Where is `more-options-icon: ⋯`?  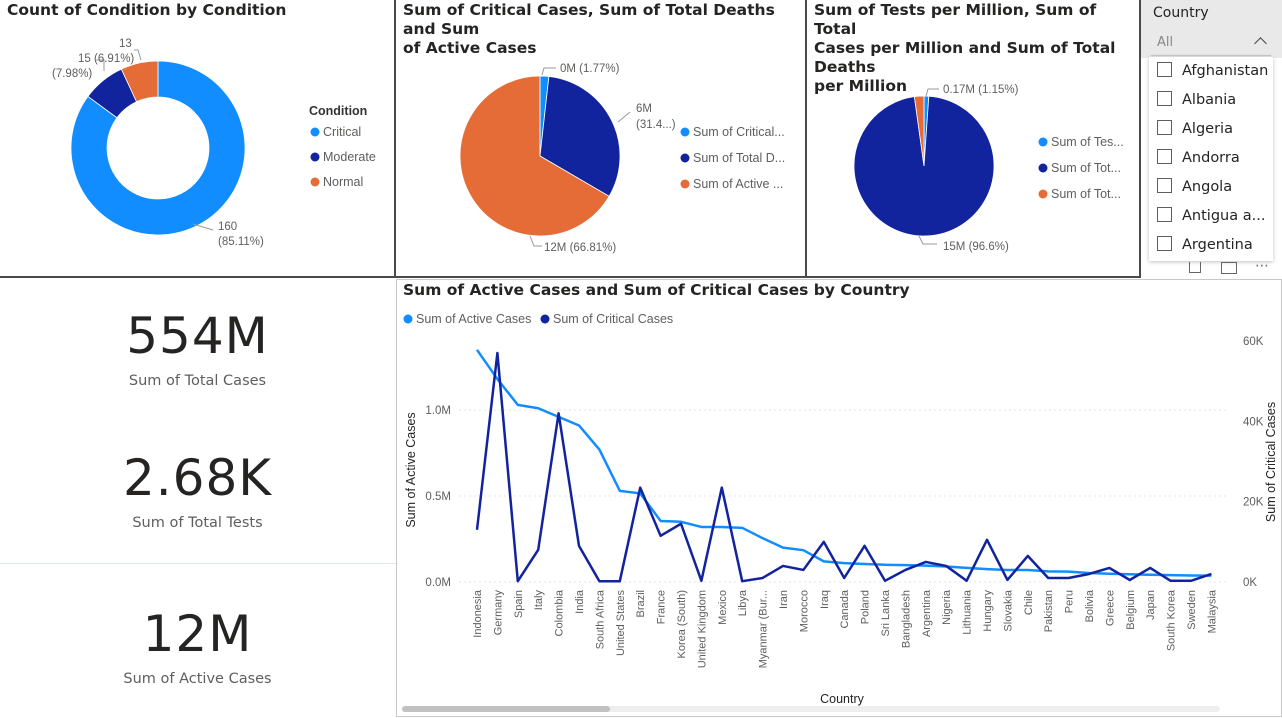 more-options-icon: ⋯ is located at coordinates (1262, 266).